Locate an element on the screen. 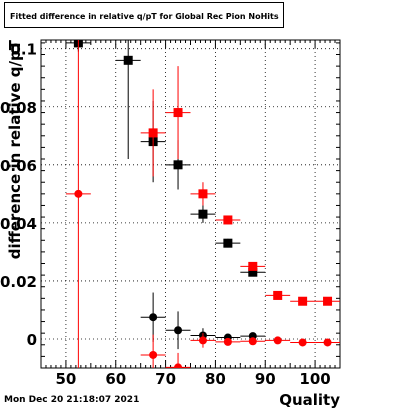  y-axis-label: difference in relative q/pT is located at coordinates (15, 149).